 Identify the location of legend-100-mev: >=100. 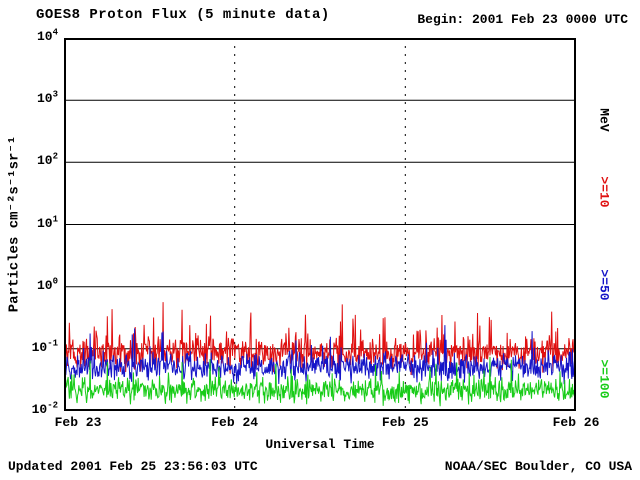
(604, 379).